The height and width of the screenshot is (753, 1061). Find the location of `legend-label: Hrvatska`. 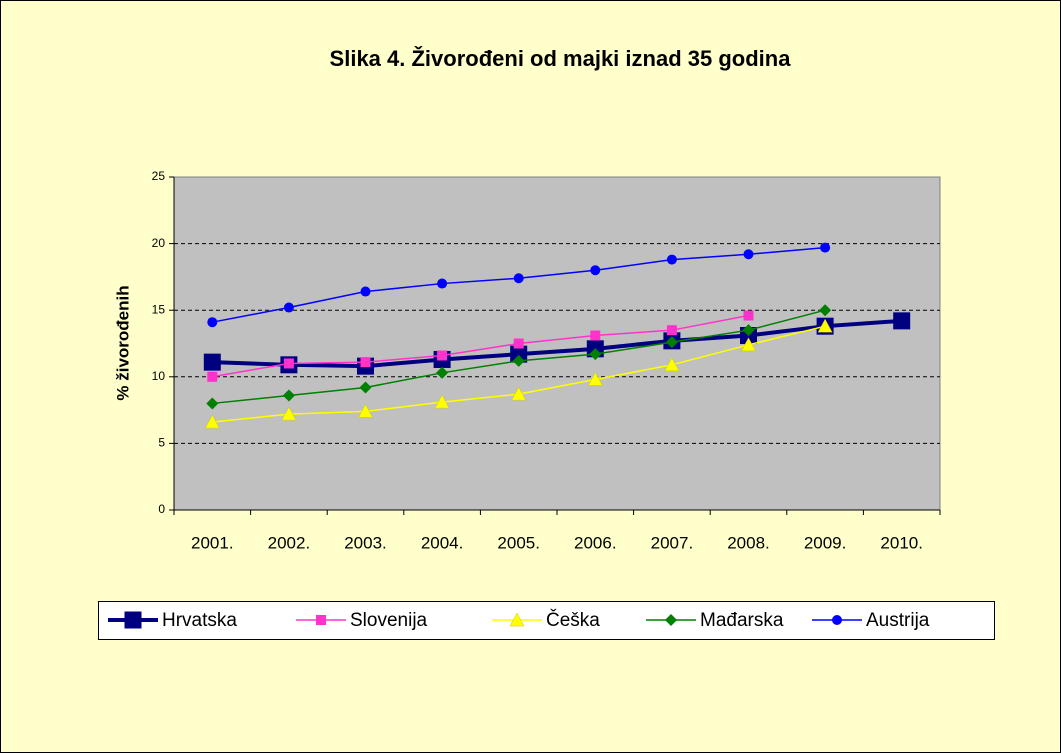

legend-label: Hrvatska is located at coordinates (199, 620).